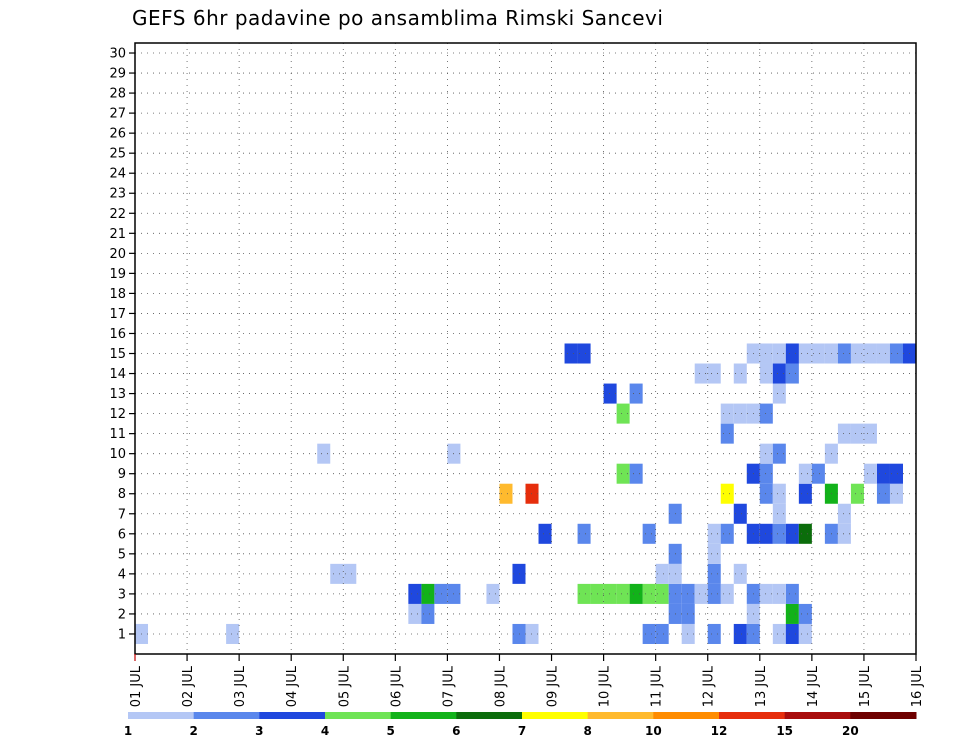  I want to click on y-tick-label: 16, so click(117, 334).